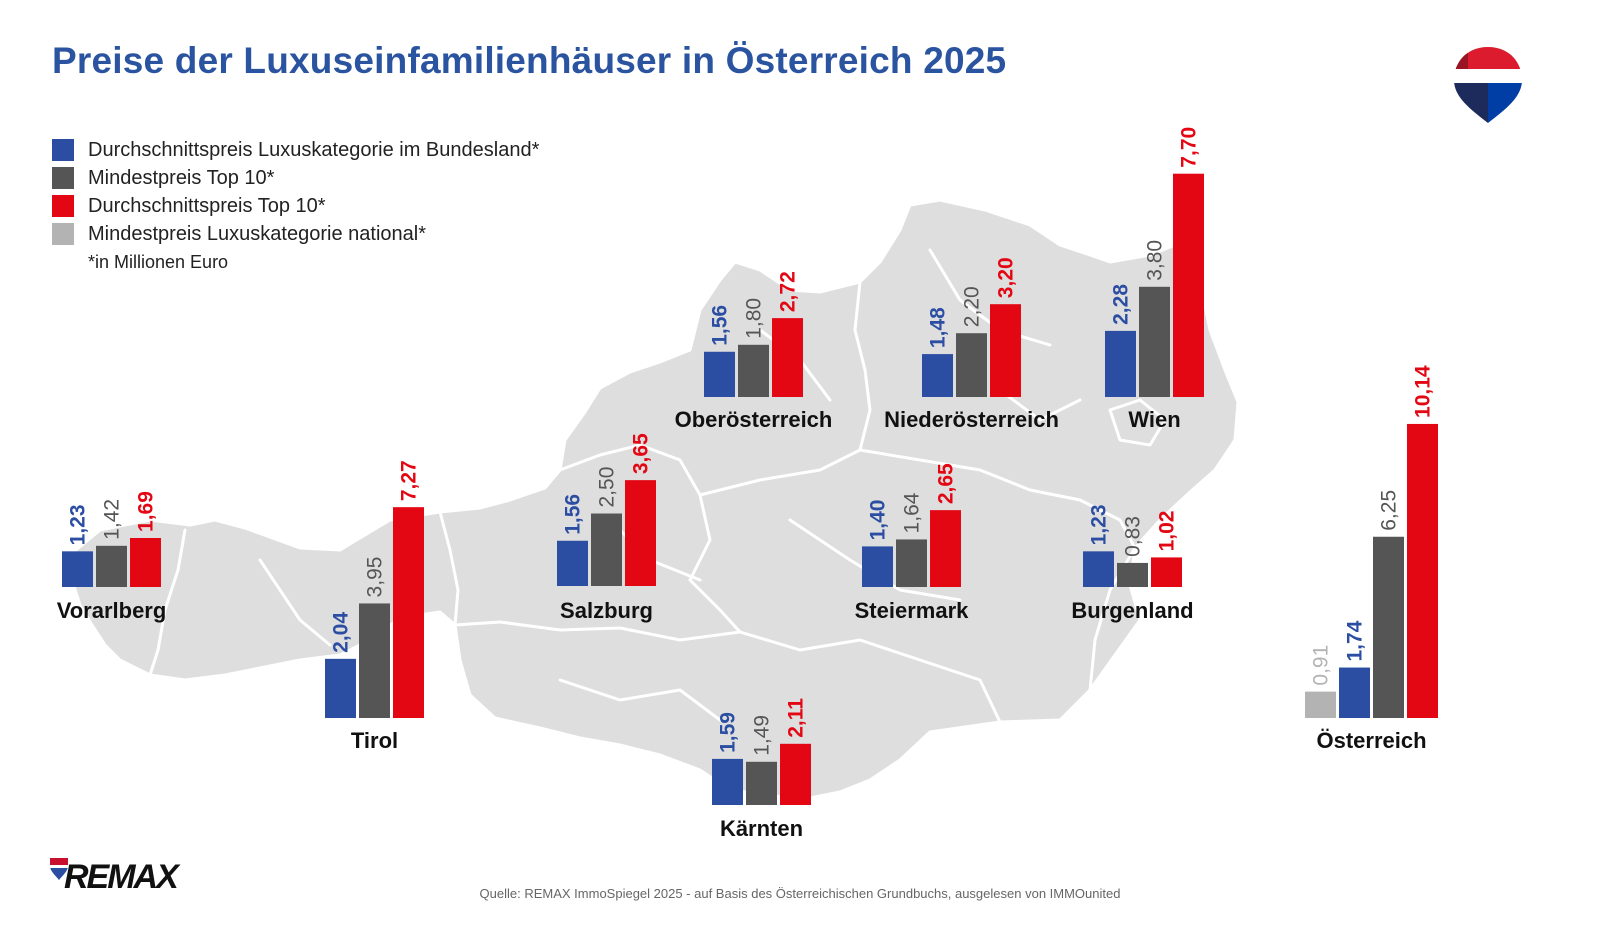 The image size is (1600, 942). I want to click on data-label: 1,80, so click(754, 318).